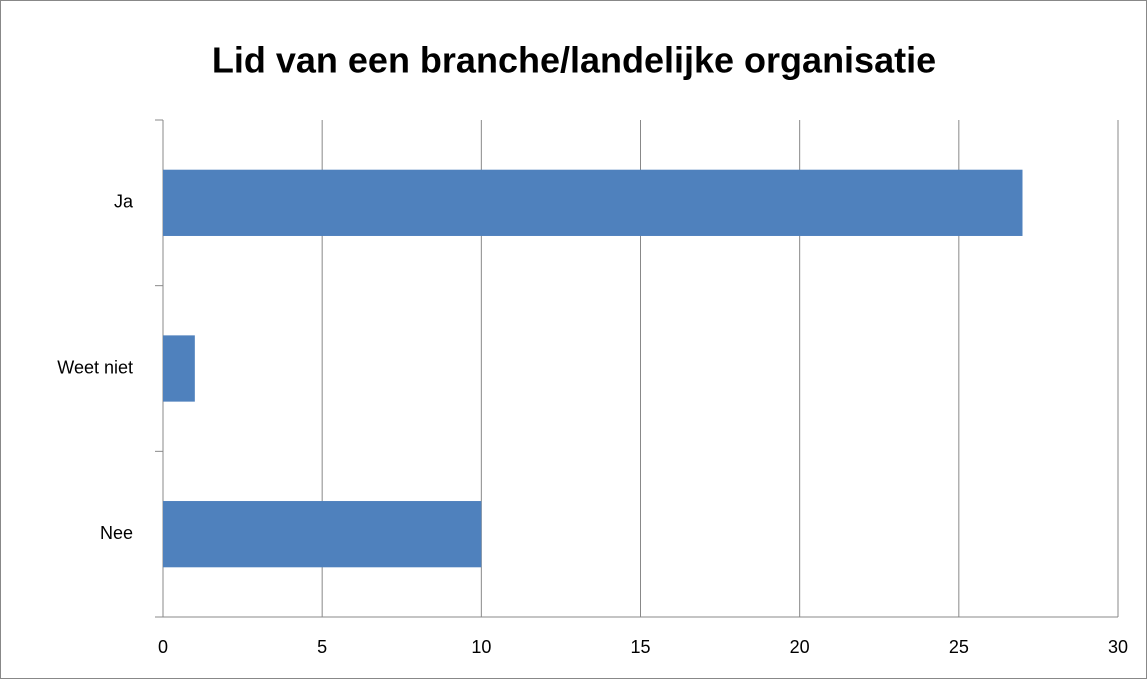  Describe the element at coordinates (800, 647) in the screenshot. I see `x-tick-label: 20` at that location.